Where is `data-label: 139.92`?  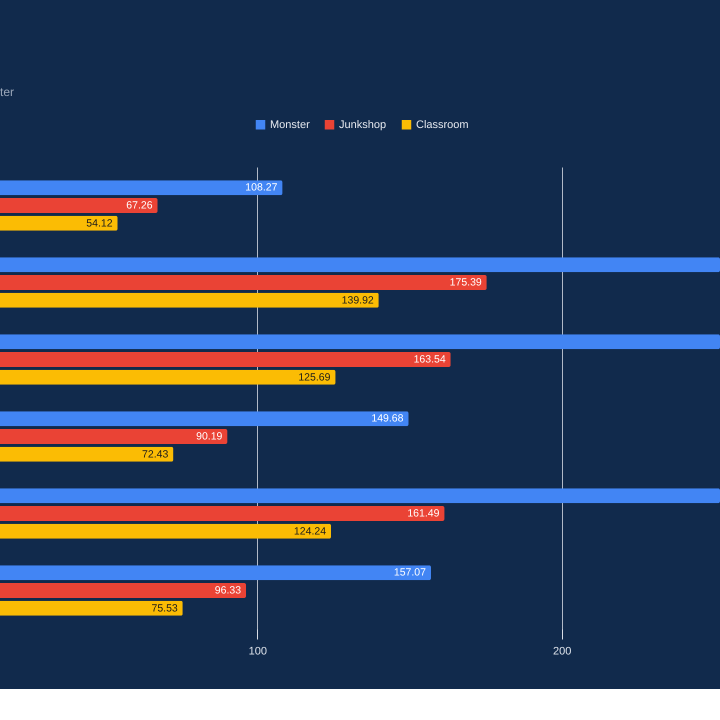
data-label: 139.92 is located at coordinates (358, 300).